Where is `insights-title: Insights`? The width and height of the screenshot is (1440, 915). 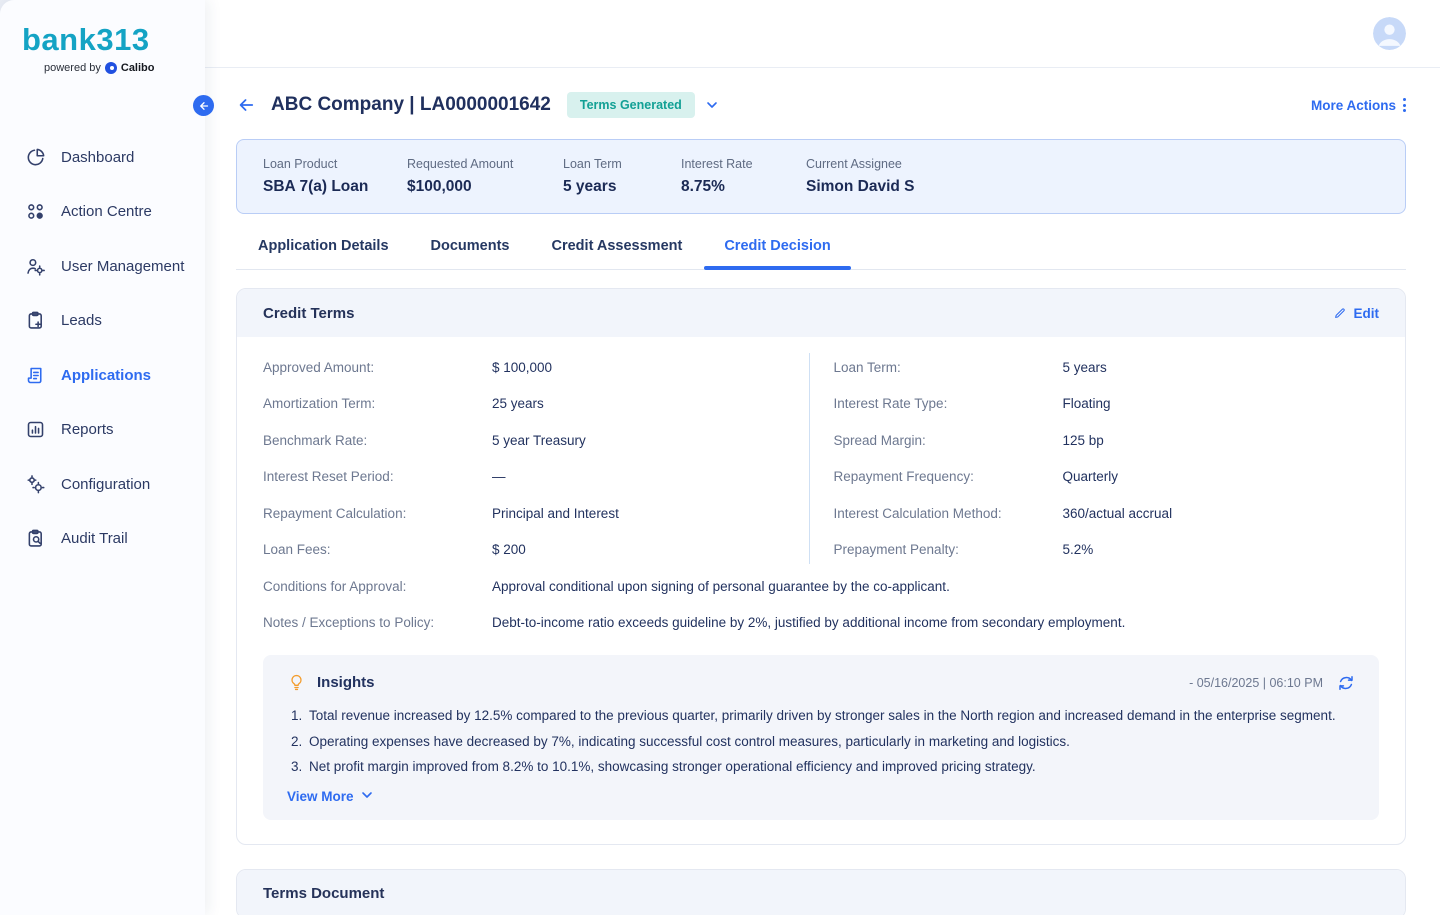
insights-title: Insights is located at coordinates (346, 682).